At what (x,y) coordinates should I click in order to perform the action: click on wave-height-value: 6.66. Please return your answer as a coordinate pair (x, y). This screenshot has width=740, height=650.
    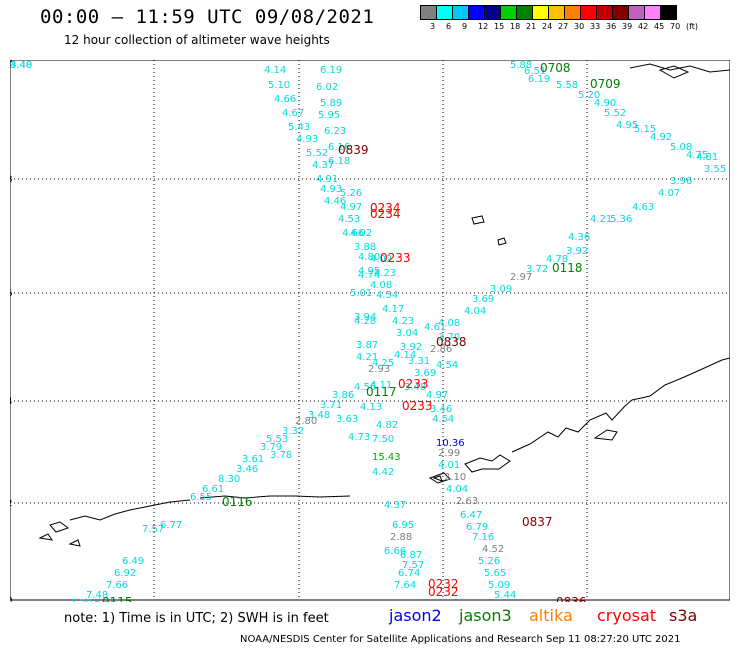
    Looking at the image, I should click on (395, 551).